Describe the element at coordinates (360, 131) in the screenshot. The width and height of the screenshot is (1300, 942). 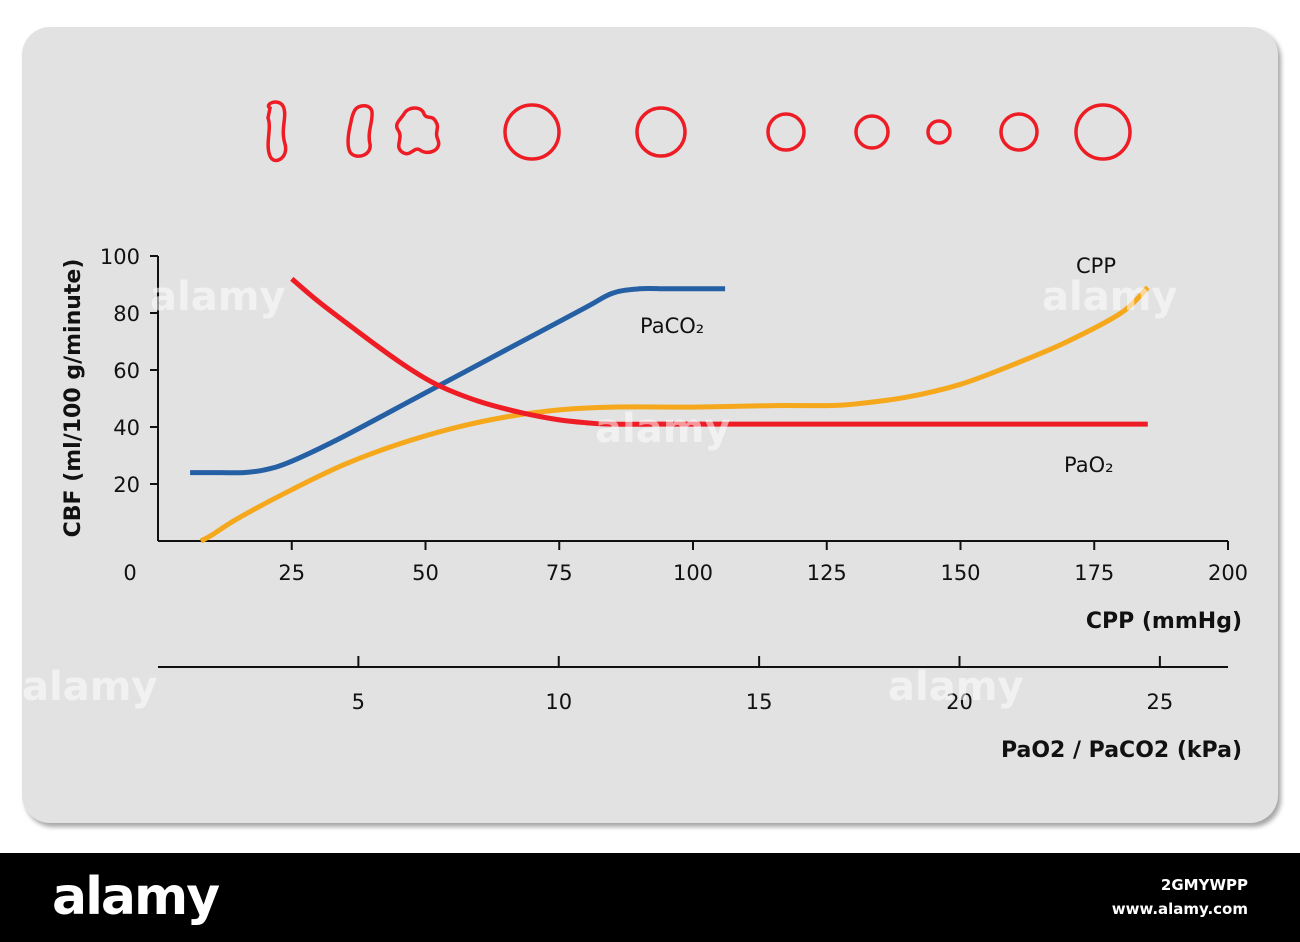
I see `pupil-blob-icon` at that location.